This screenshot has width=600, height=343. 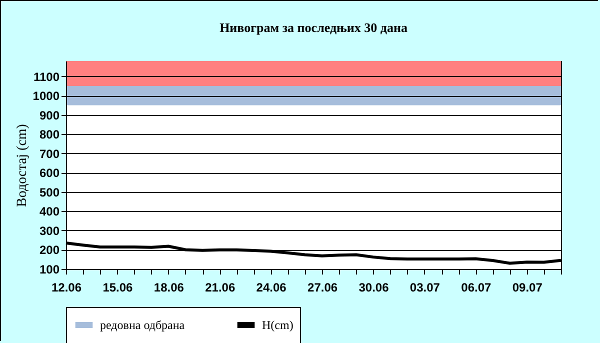 I want to click on legend-label: редовна одбрана, so click(x=143, y=325).